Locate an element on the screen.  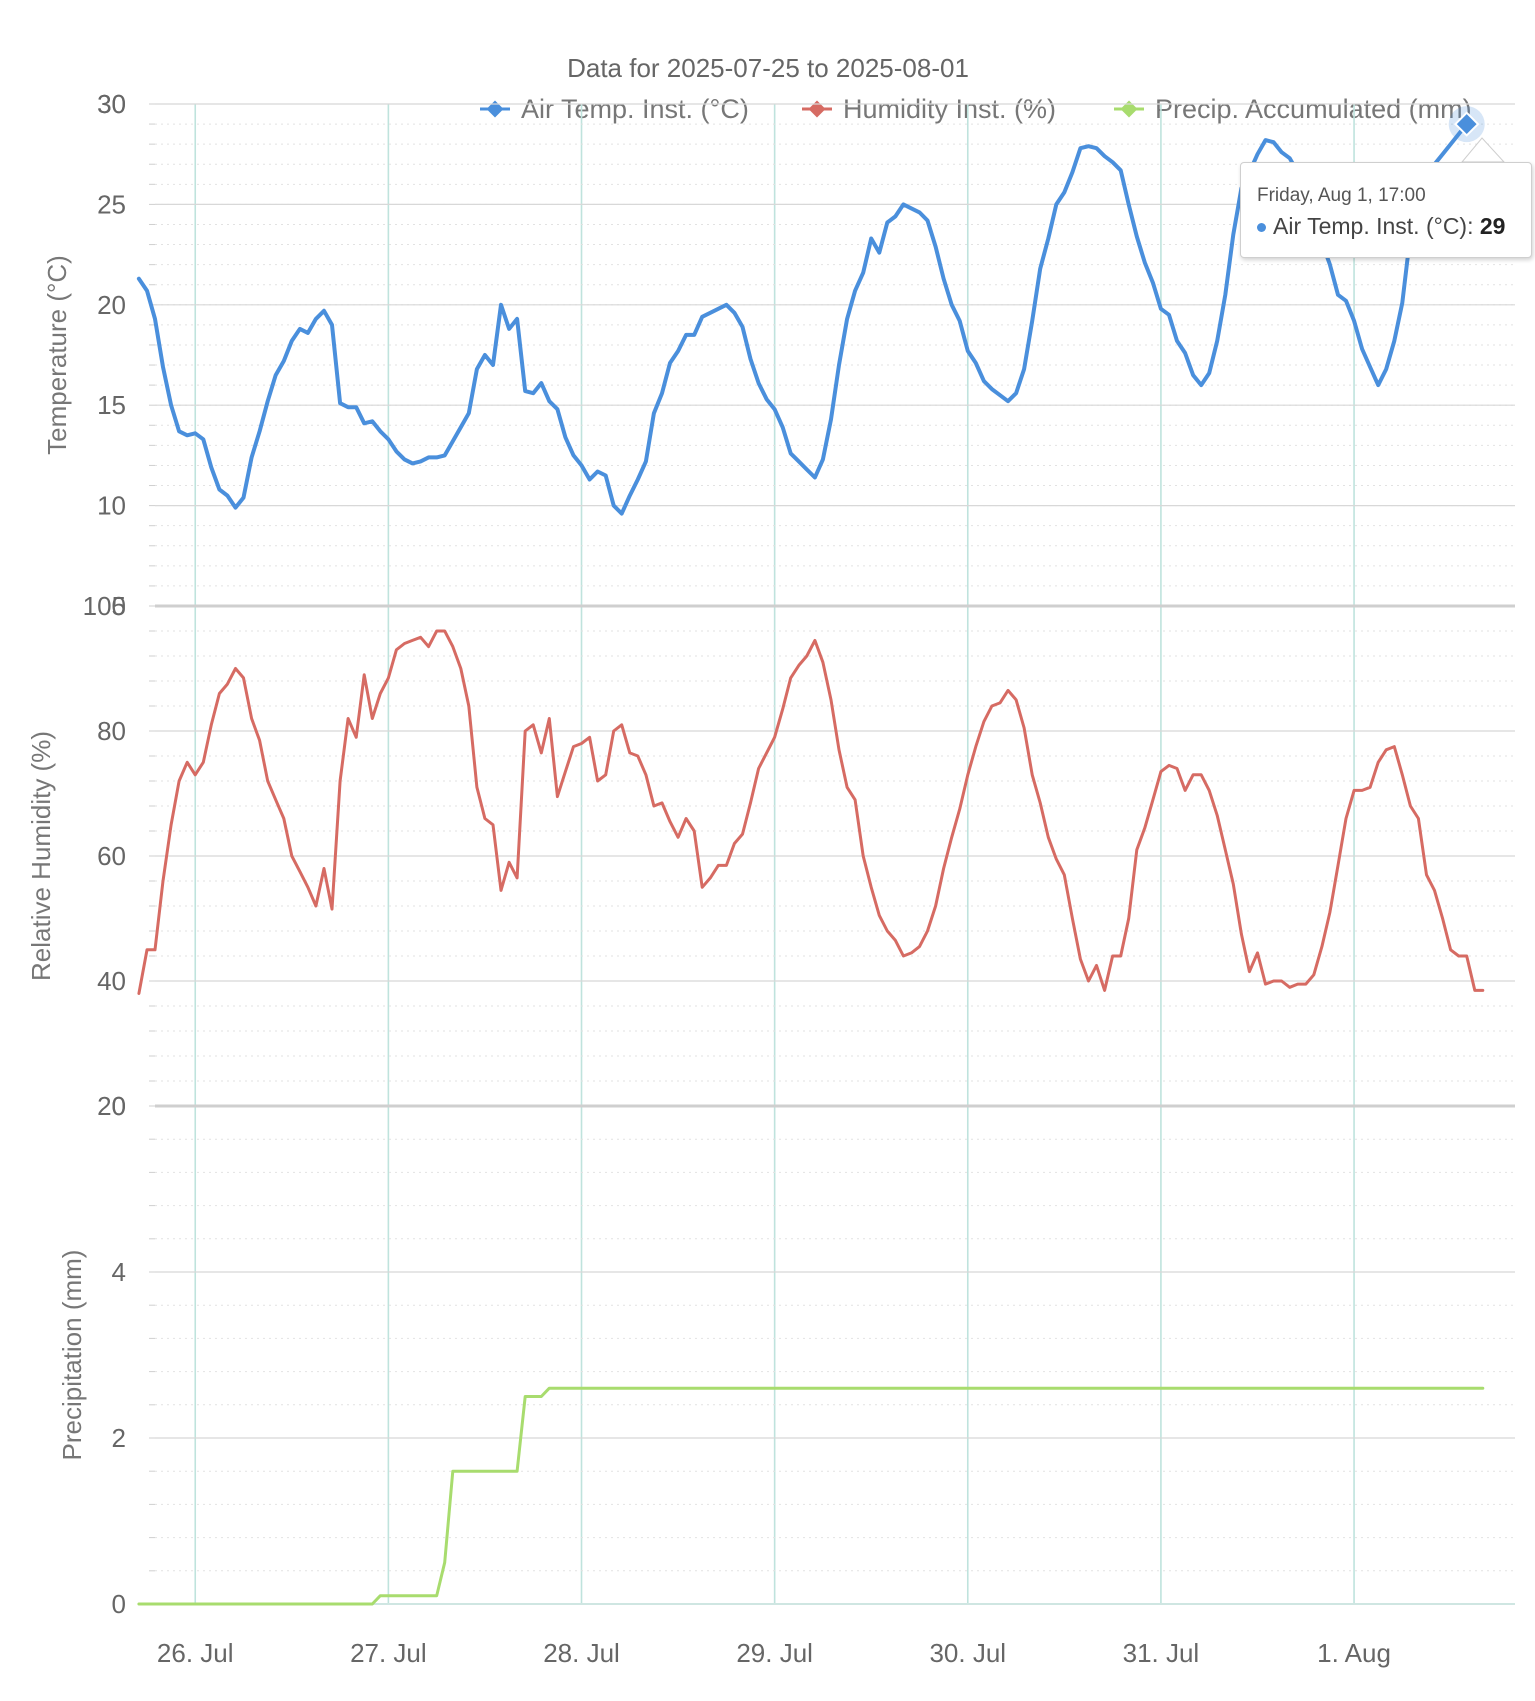
legend-label-precipitation: Precip. Accumulated (mm) is located at coordinates (1313, 109).